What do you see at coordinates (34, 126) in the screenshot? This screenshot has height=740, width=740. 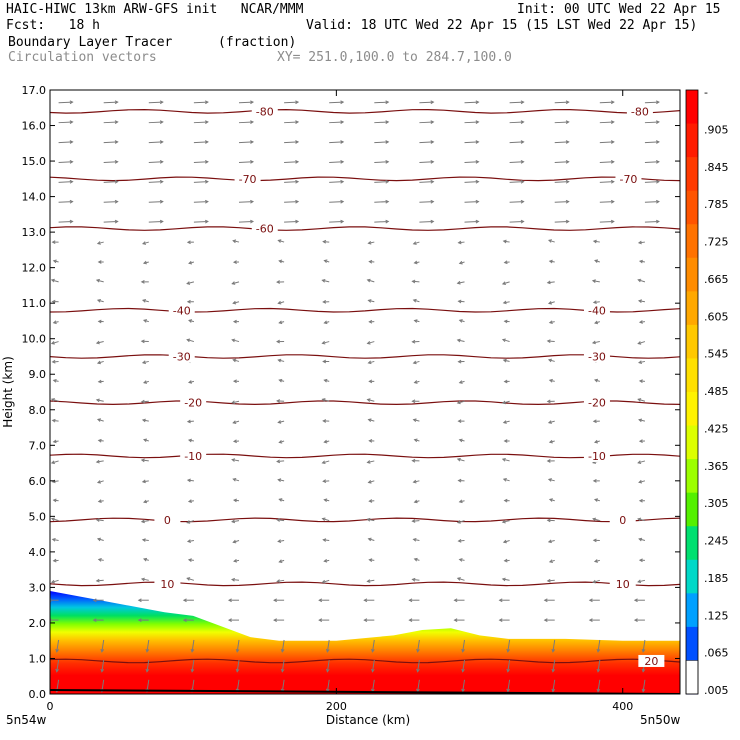 I see `y-tick-label: 16.0` at bounding box center [34, 126].